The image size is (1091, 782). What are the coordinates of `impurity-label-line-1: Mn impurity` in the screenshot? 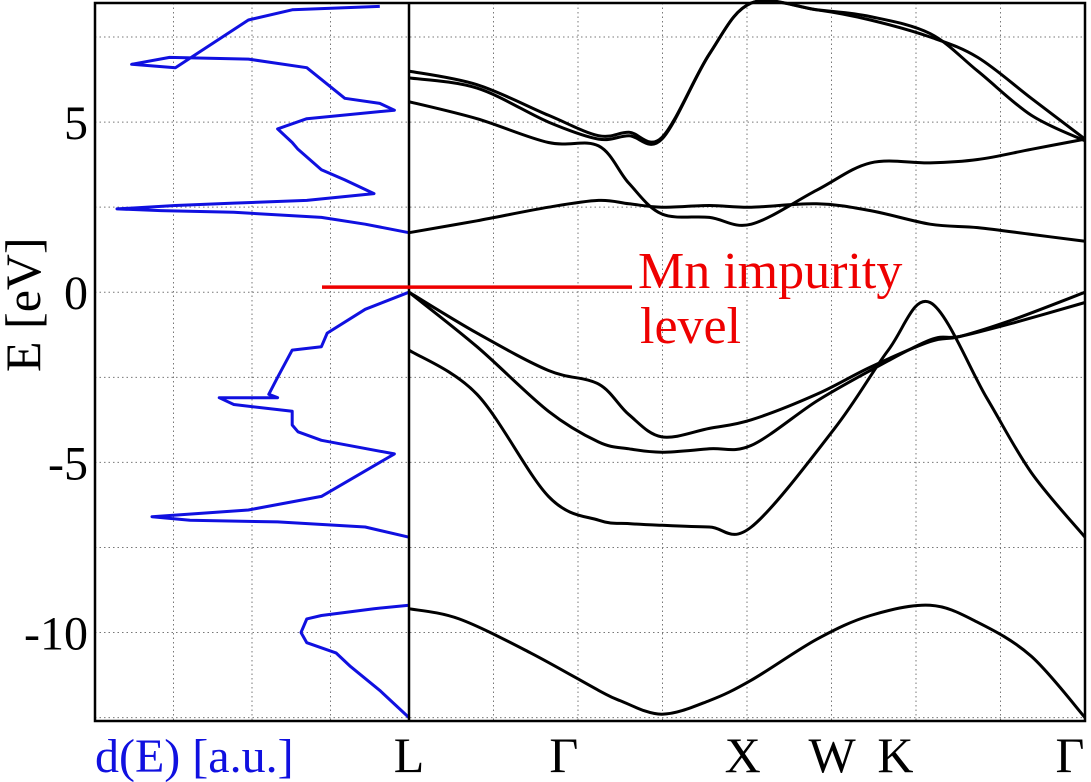 It's located at (770, 271).